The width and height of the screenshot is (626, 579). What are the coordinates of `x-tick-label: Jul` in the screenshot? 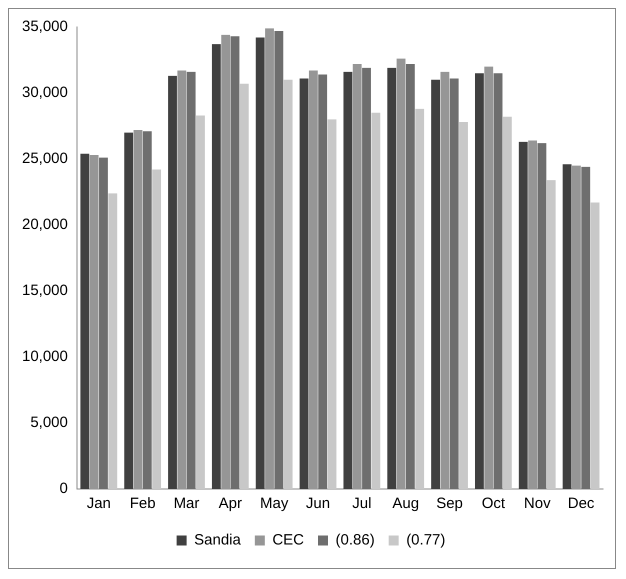 It's located at (362, 503).